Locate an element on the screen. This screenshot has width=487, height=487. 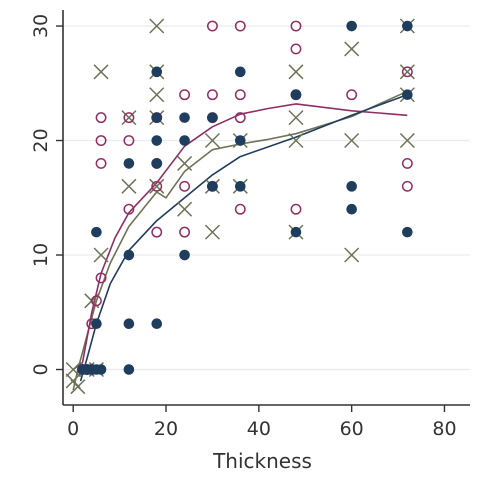
x-tick-label: 80 is located at coordinates (444, 429).